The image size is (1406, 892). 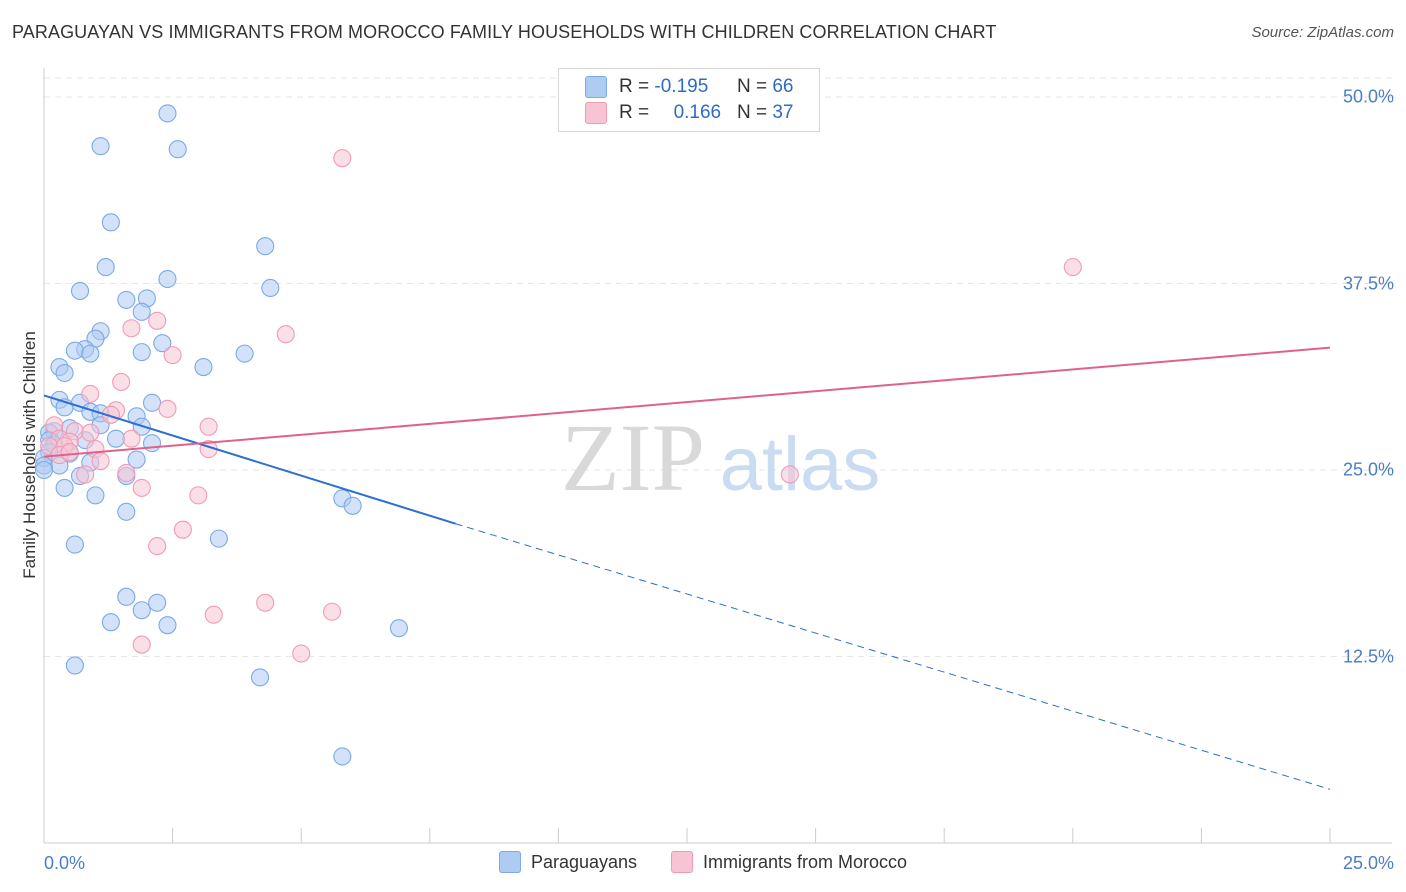 I want to click on x-tick-label-max: 25.0%, so click(x=1368, y=863).